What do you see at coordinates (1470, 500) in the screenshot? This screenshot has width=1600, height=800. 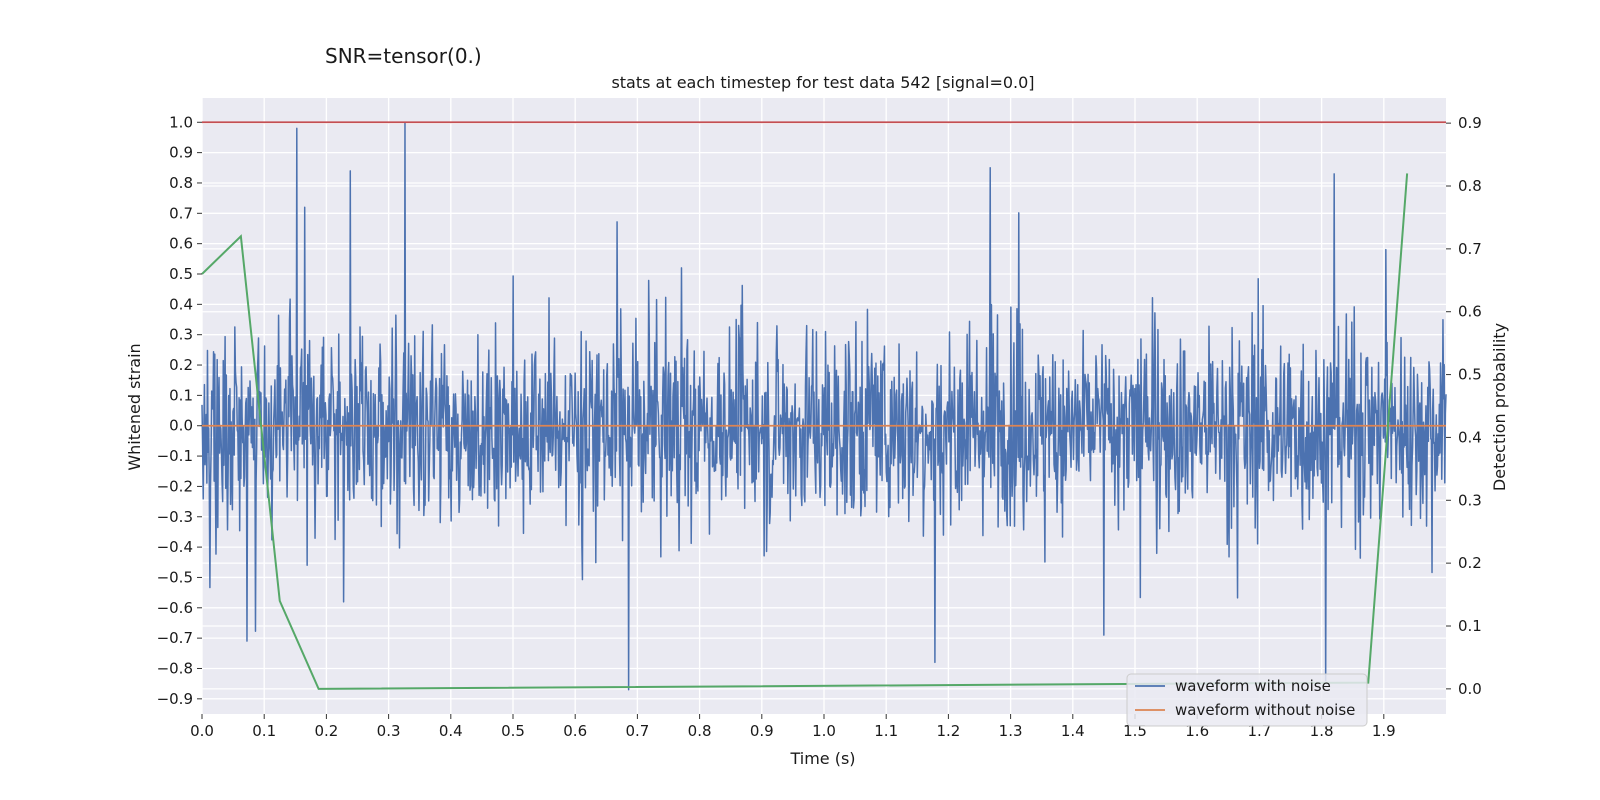 I see `y-right-tick-label: 0.3` at bounding box center [1470, 500].